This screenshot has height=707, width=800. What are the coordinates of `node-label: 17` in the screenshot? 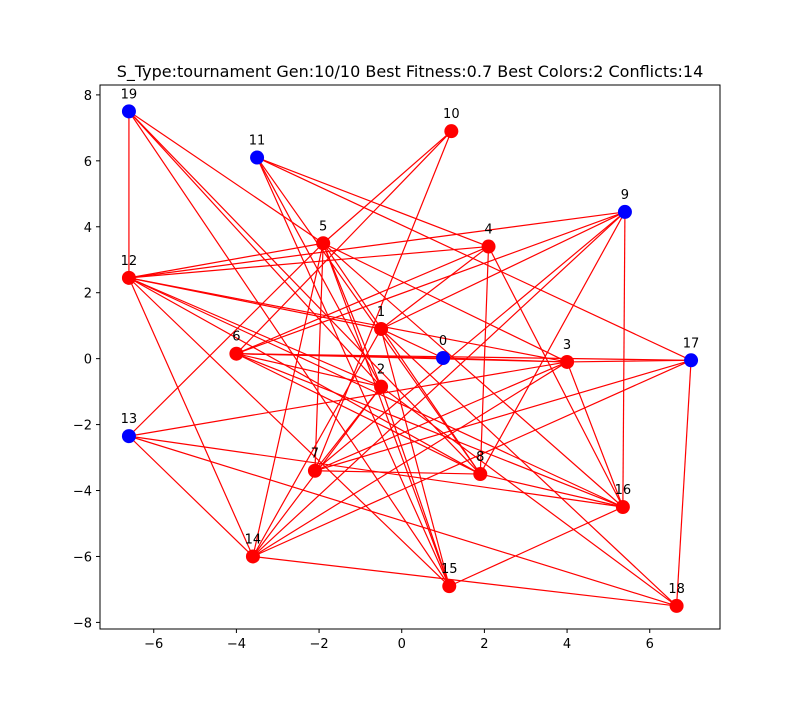 It's located at (691, 343).